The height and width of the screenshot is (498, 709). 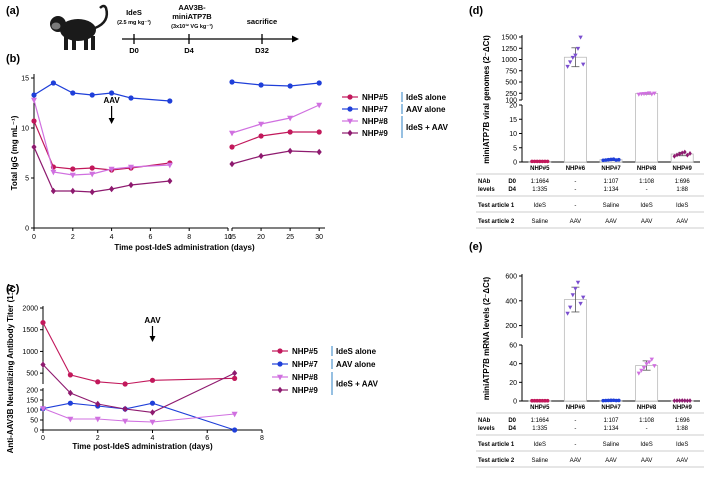 What do you see at coordinates (539, 222) in the screenshot?
I see `d-table-test2-value: Saline` at bounding box center [539, 222].